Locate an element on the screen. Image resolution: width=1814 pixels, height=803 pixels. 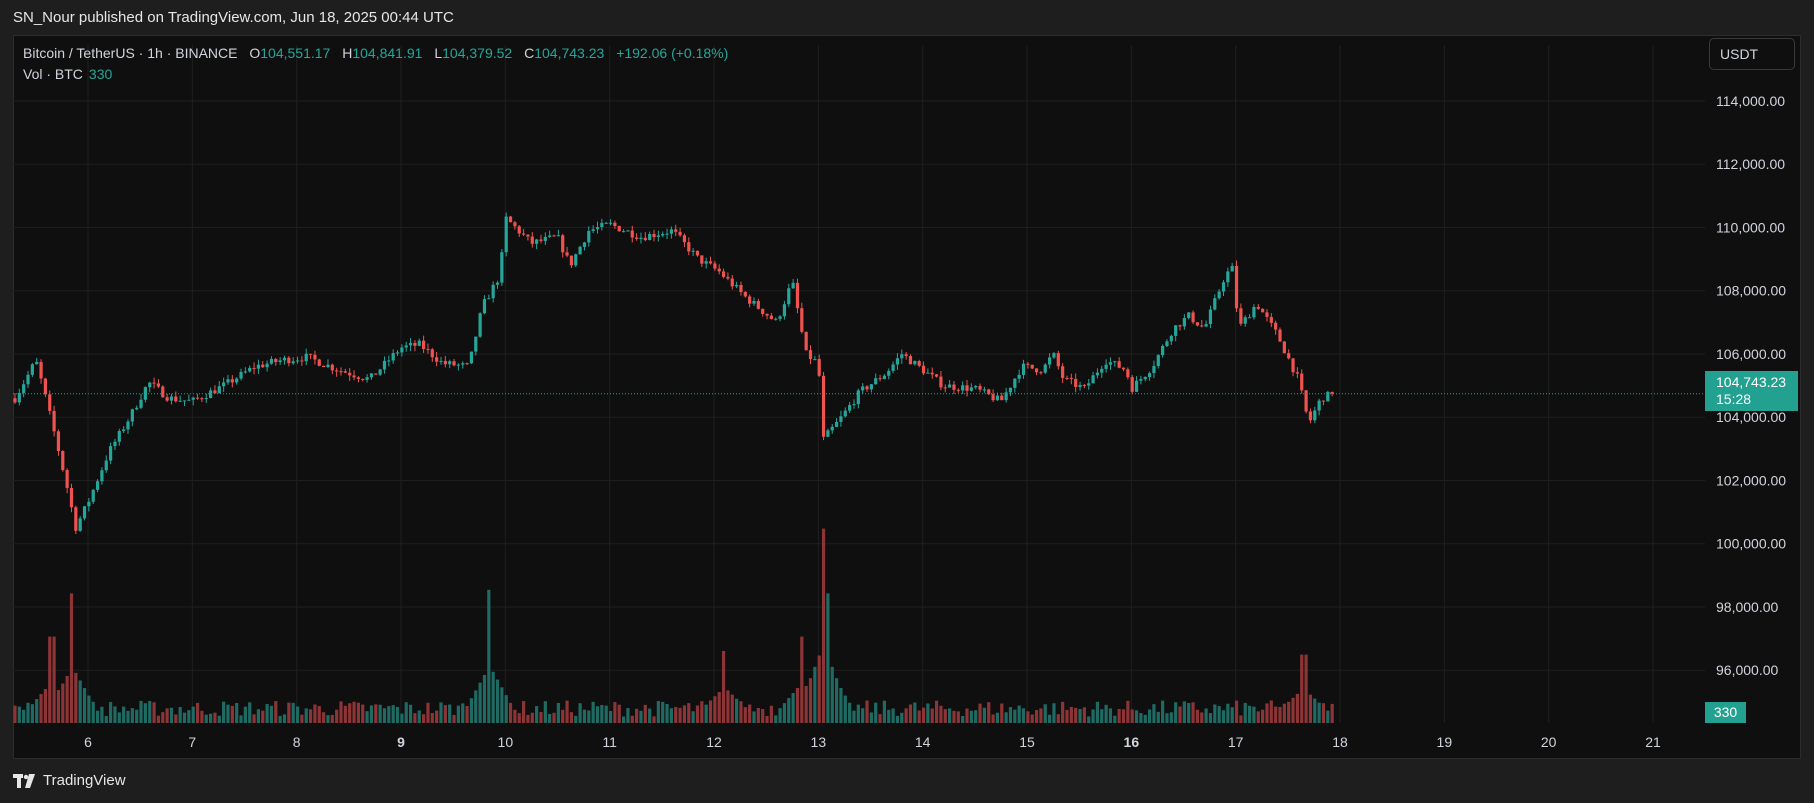
volume-label: Vol · BTC is located at coordinates (53, 74).